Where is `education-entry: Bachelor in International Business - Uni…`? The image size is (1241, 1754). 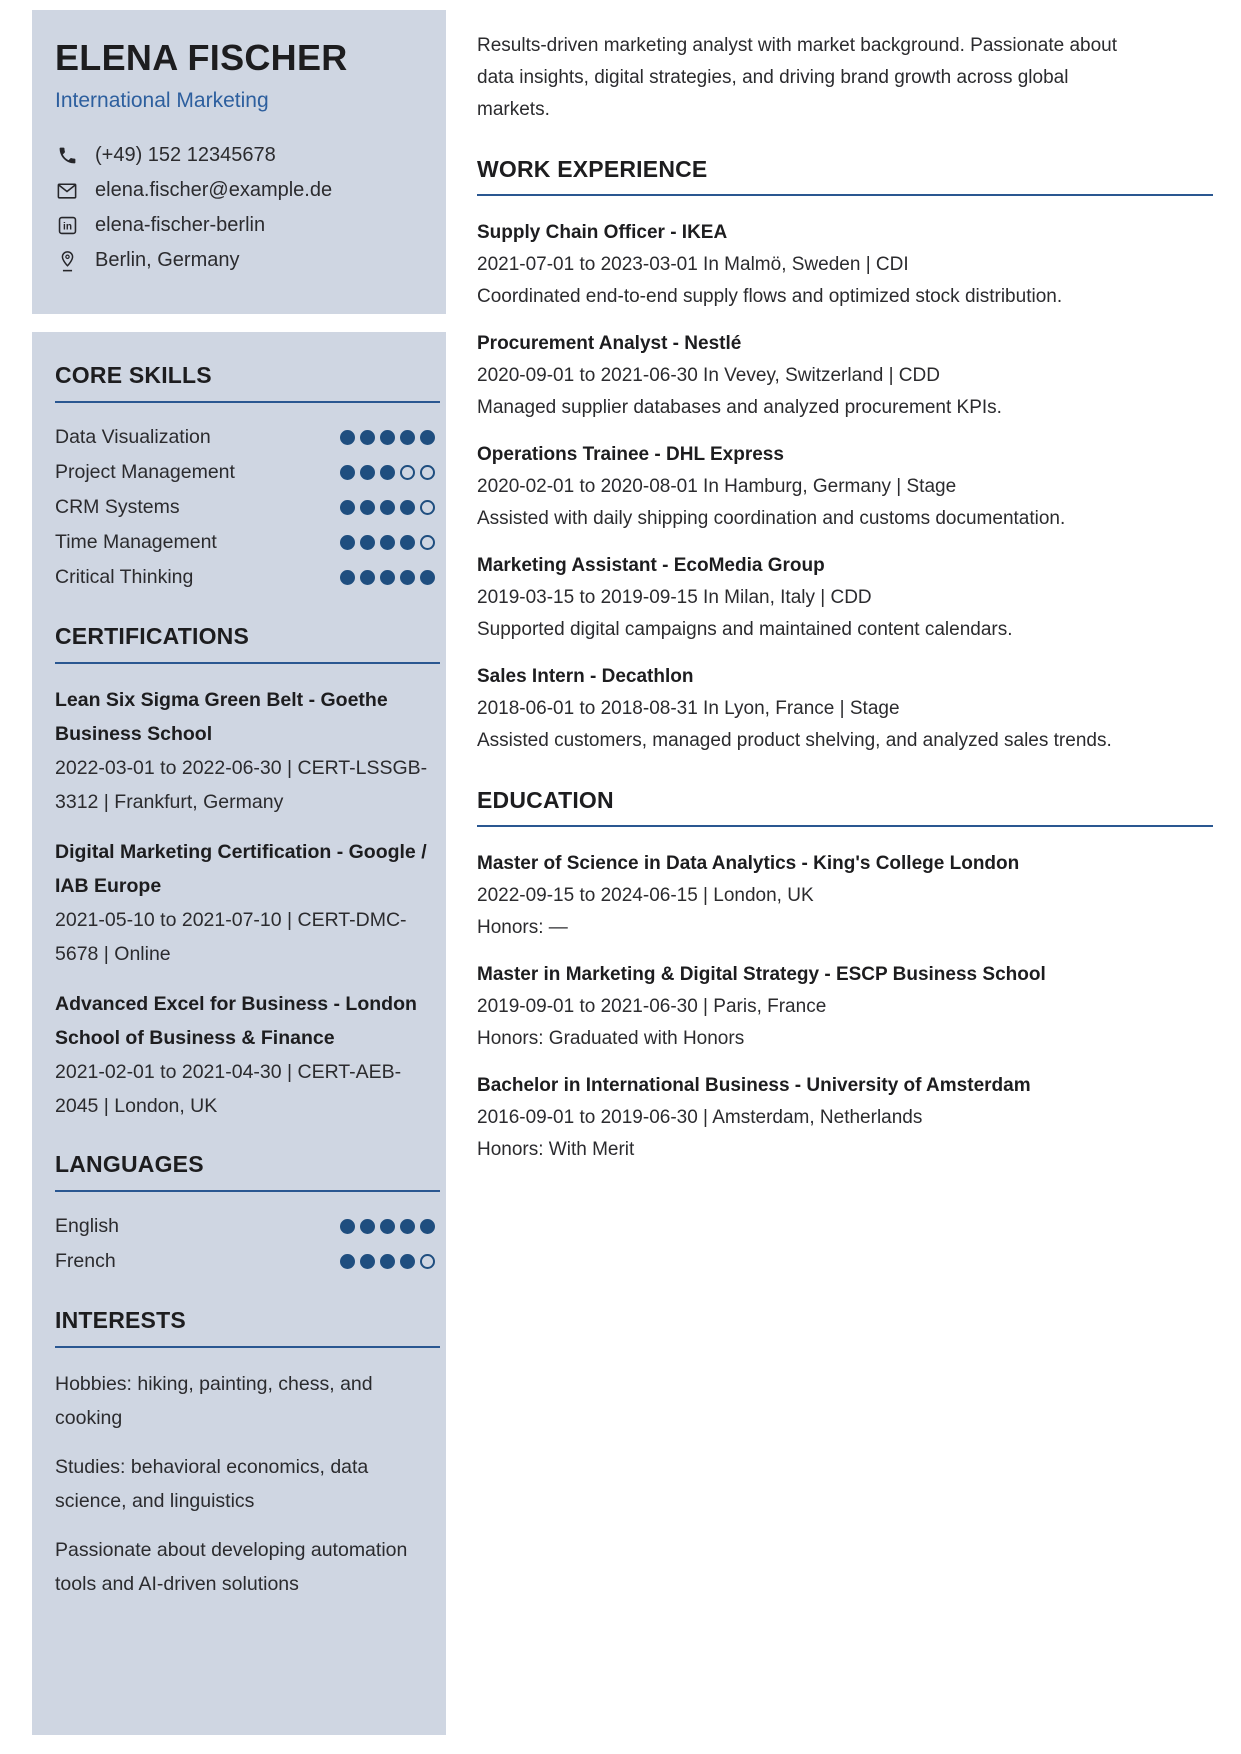 education-entry: Bachelor in International Business - Uni… is located at coordinates (809, 1118).